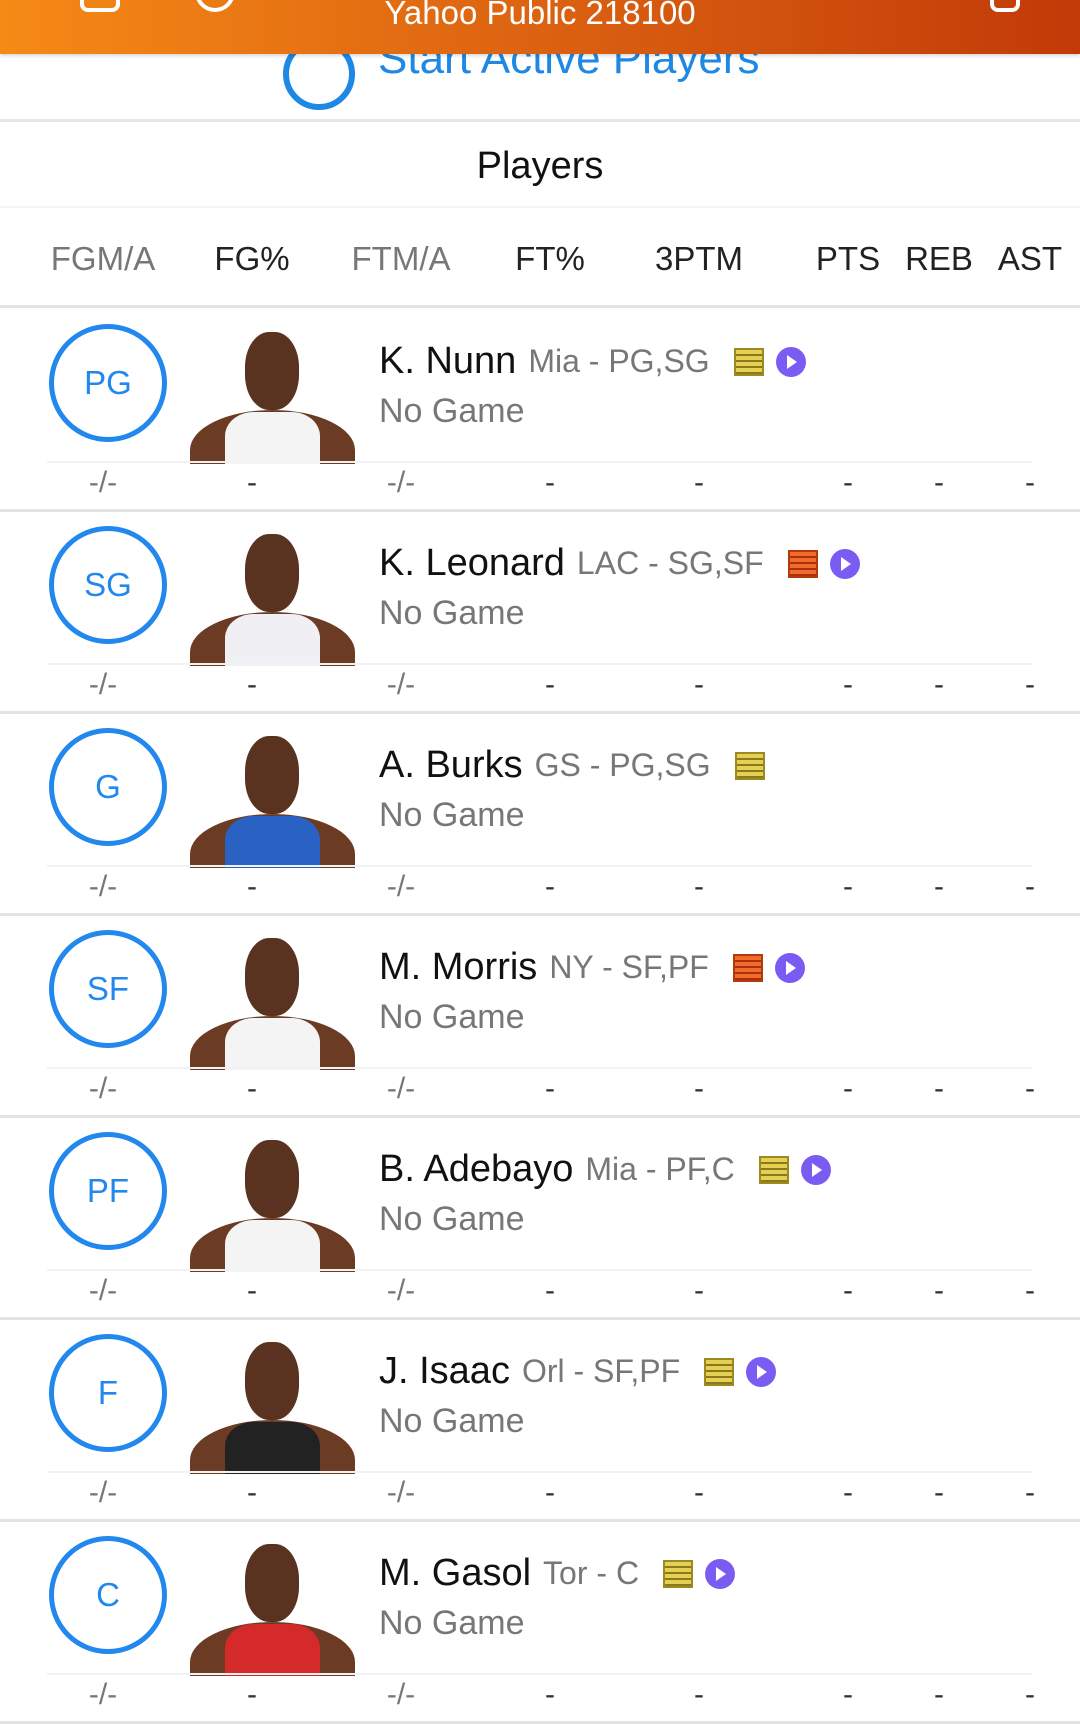  I want to click on column-header-ast: AST, so click(1030, 258).